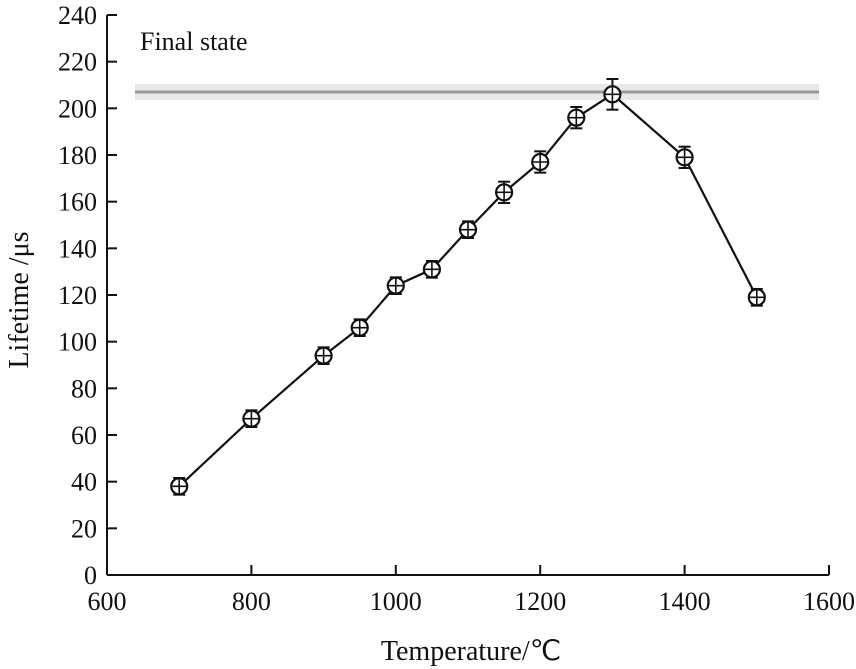 The image size is (856, 669). Describe the element at coordinates (84, 528) in the screenshot. I see `y-tick-label-20: 20` at that location.